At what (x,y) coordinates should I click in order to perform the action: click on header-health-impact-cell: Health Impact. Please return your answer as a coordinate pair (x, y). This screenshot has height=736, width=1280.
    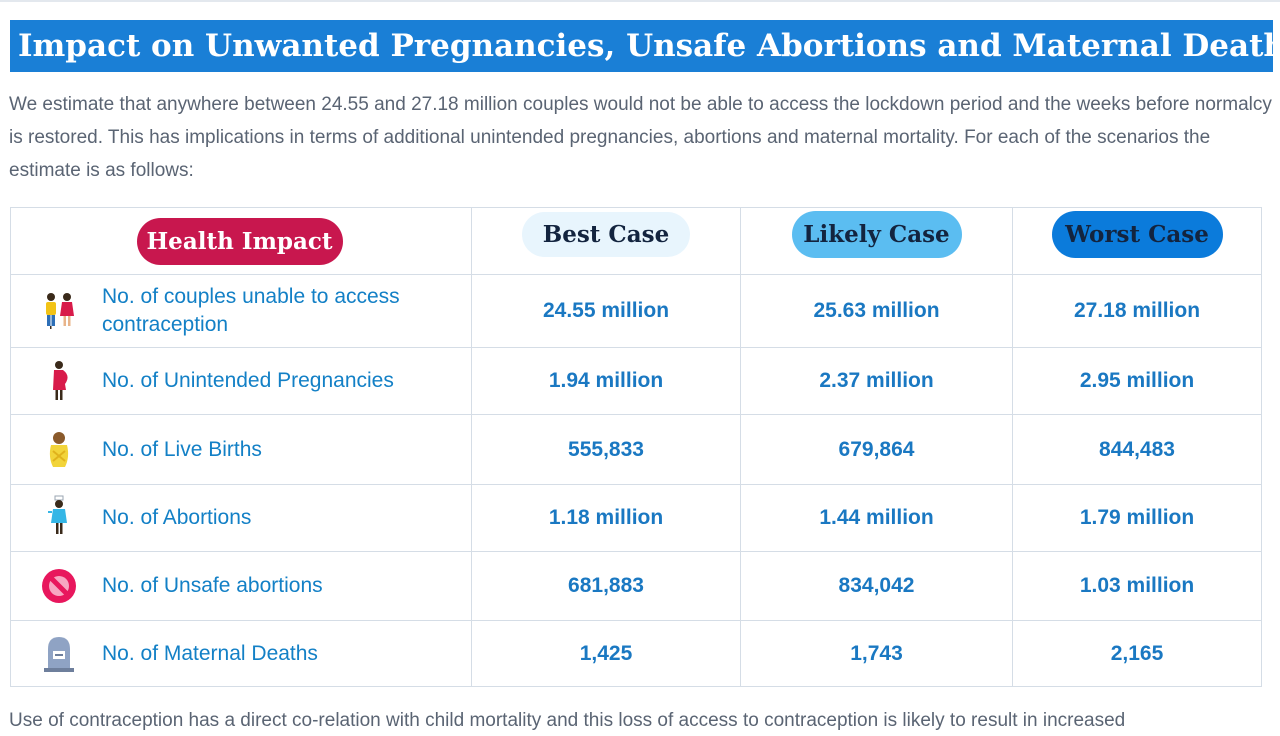
    Looking at the image, I should click on (241, 241).